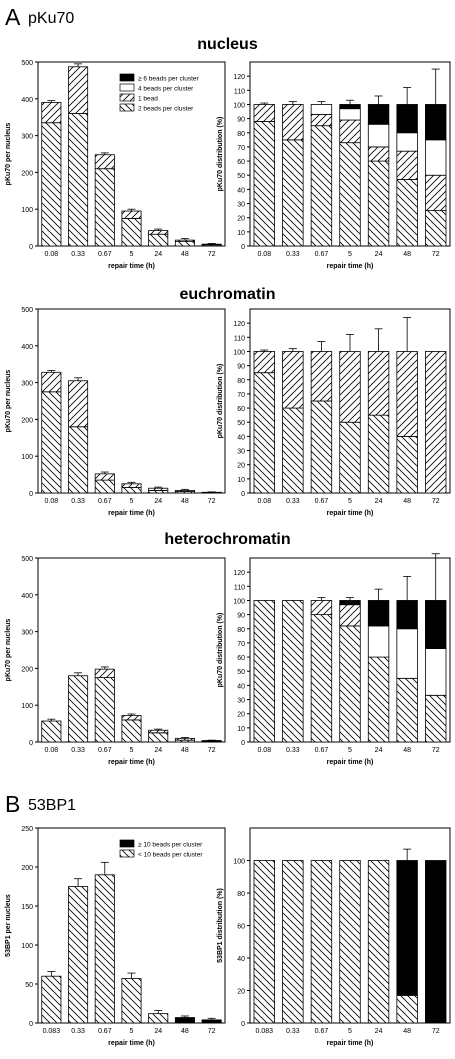 The image size is (455, 1059). What do you see at coordinates (227, 44) in the screenshot?
I see `section-title-nucleus: nucleus` at bounding box center [227, 44].